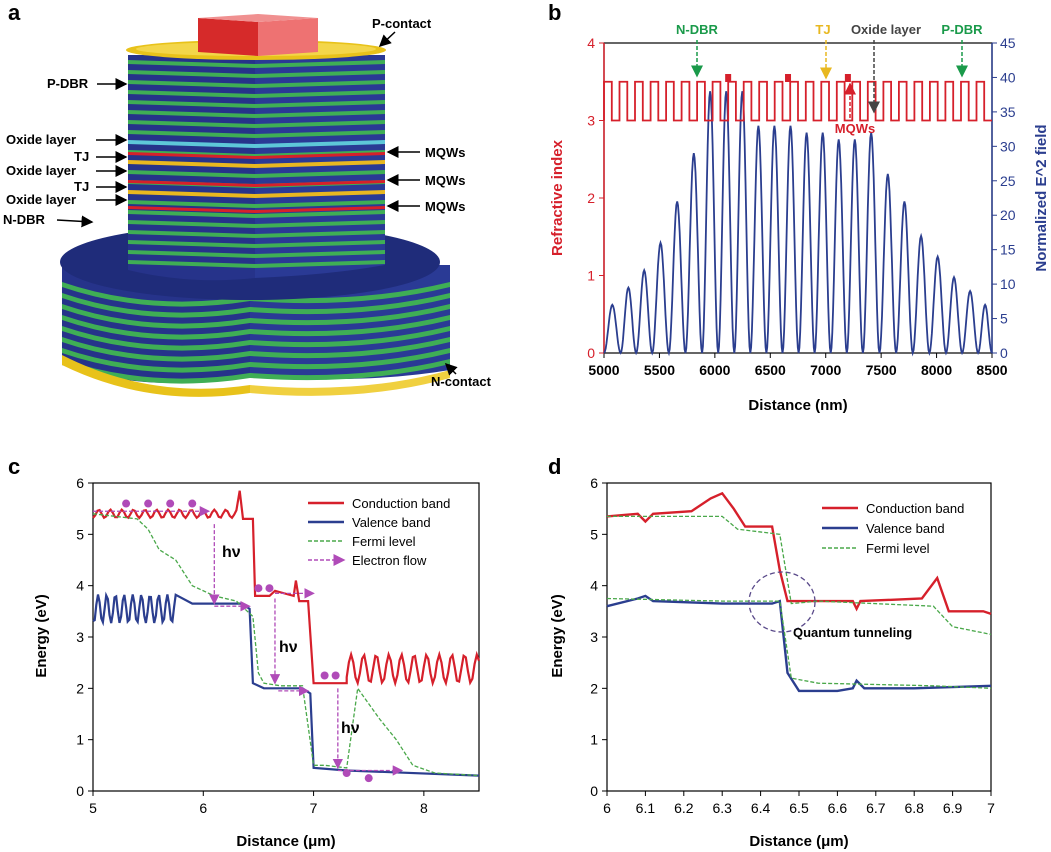 This screenshot has height=852, width=1051. What do you see at coordinates (41, 139) in the screenshot?
I see `label-oxide-1: Oxide layer` at bounding box center [41, 139].